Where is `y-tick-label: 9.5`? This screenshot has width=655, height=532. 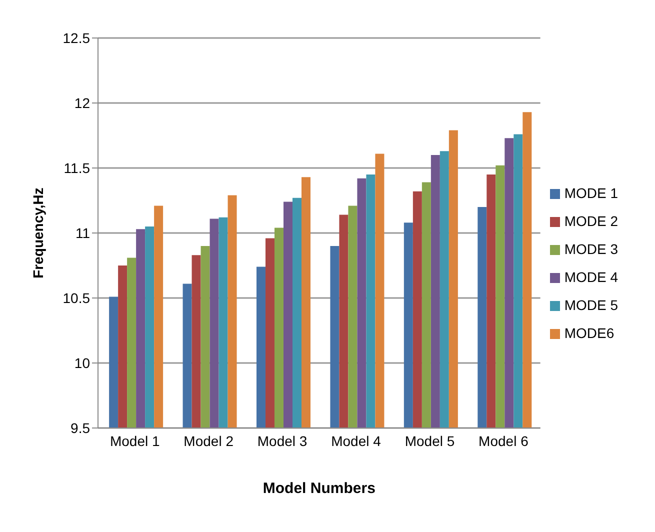
y-tick-label: 9.5 is located at coordinates (80, 428).